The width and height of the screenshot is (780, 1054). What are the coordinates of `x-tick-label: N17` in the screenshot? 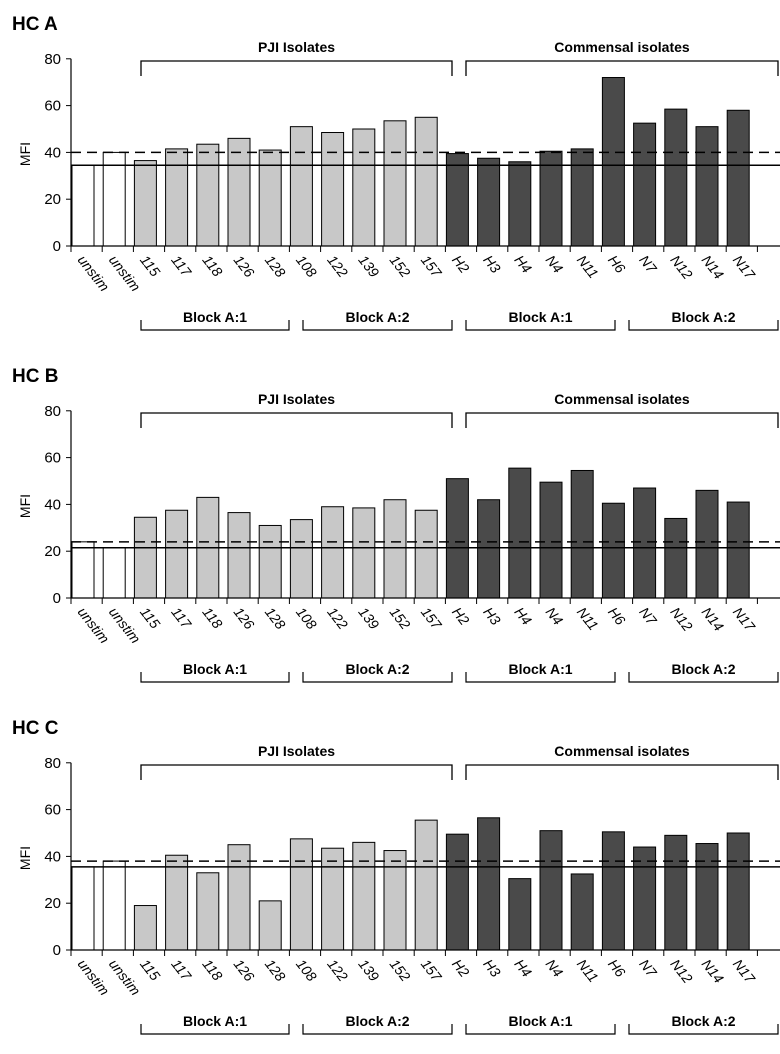 It's located at (744, 619).